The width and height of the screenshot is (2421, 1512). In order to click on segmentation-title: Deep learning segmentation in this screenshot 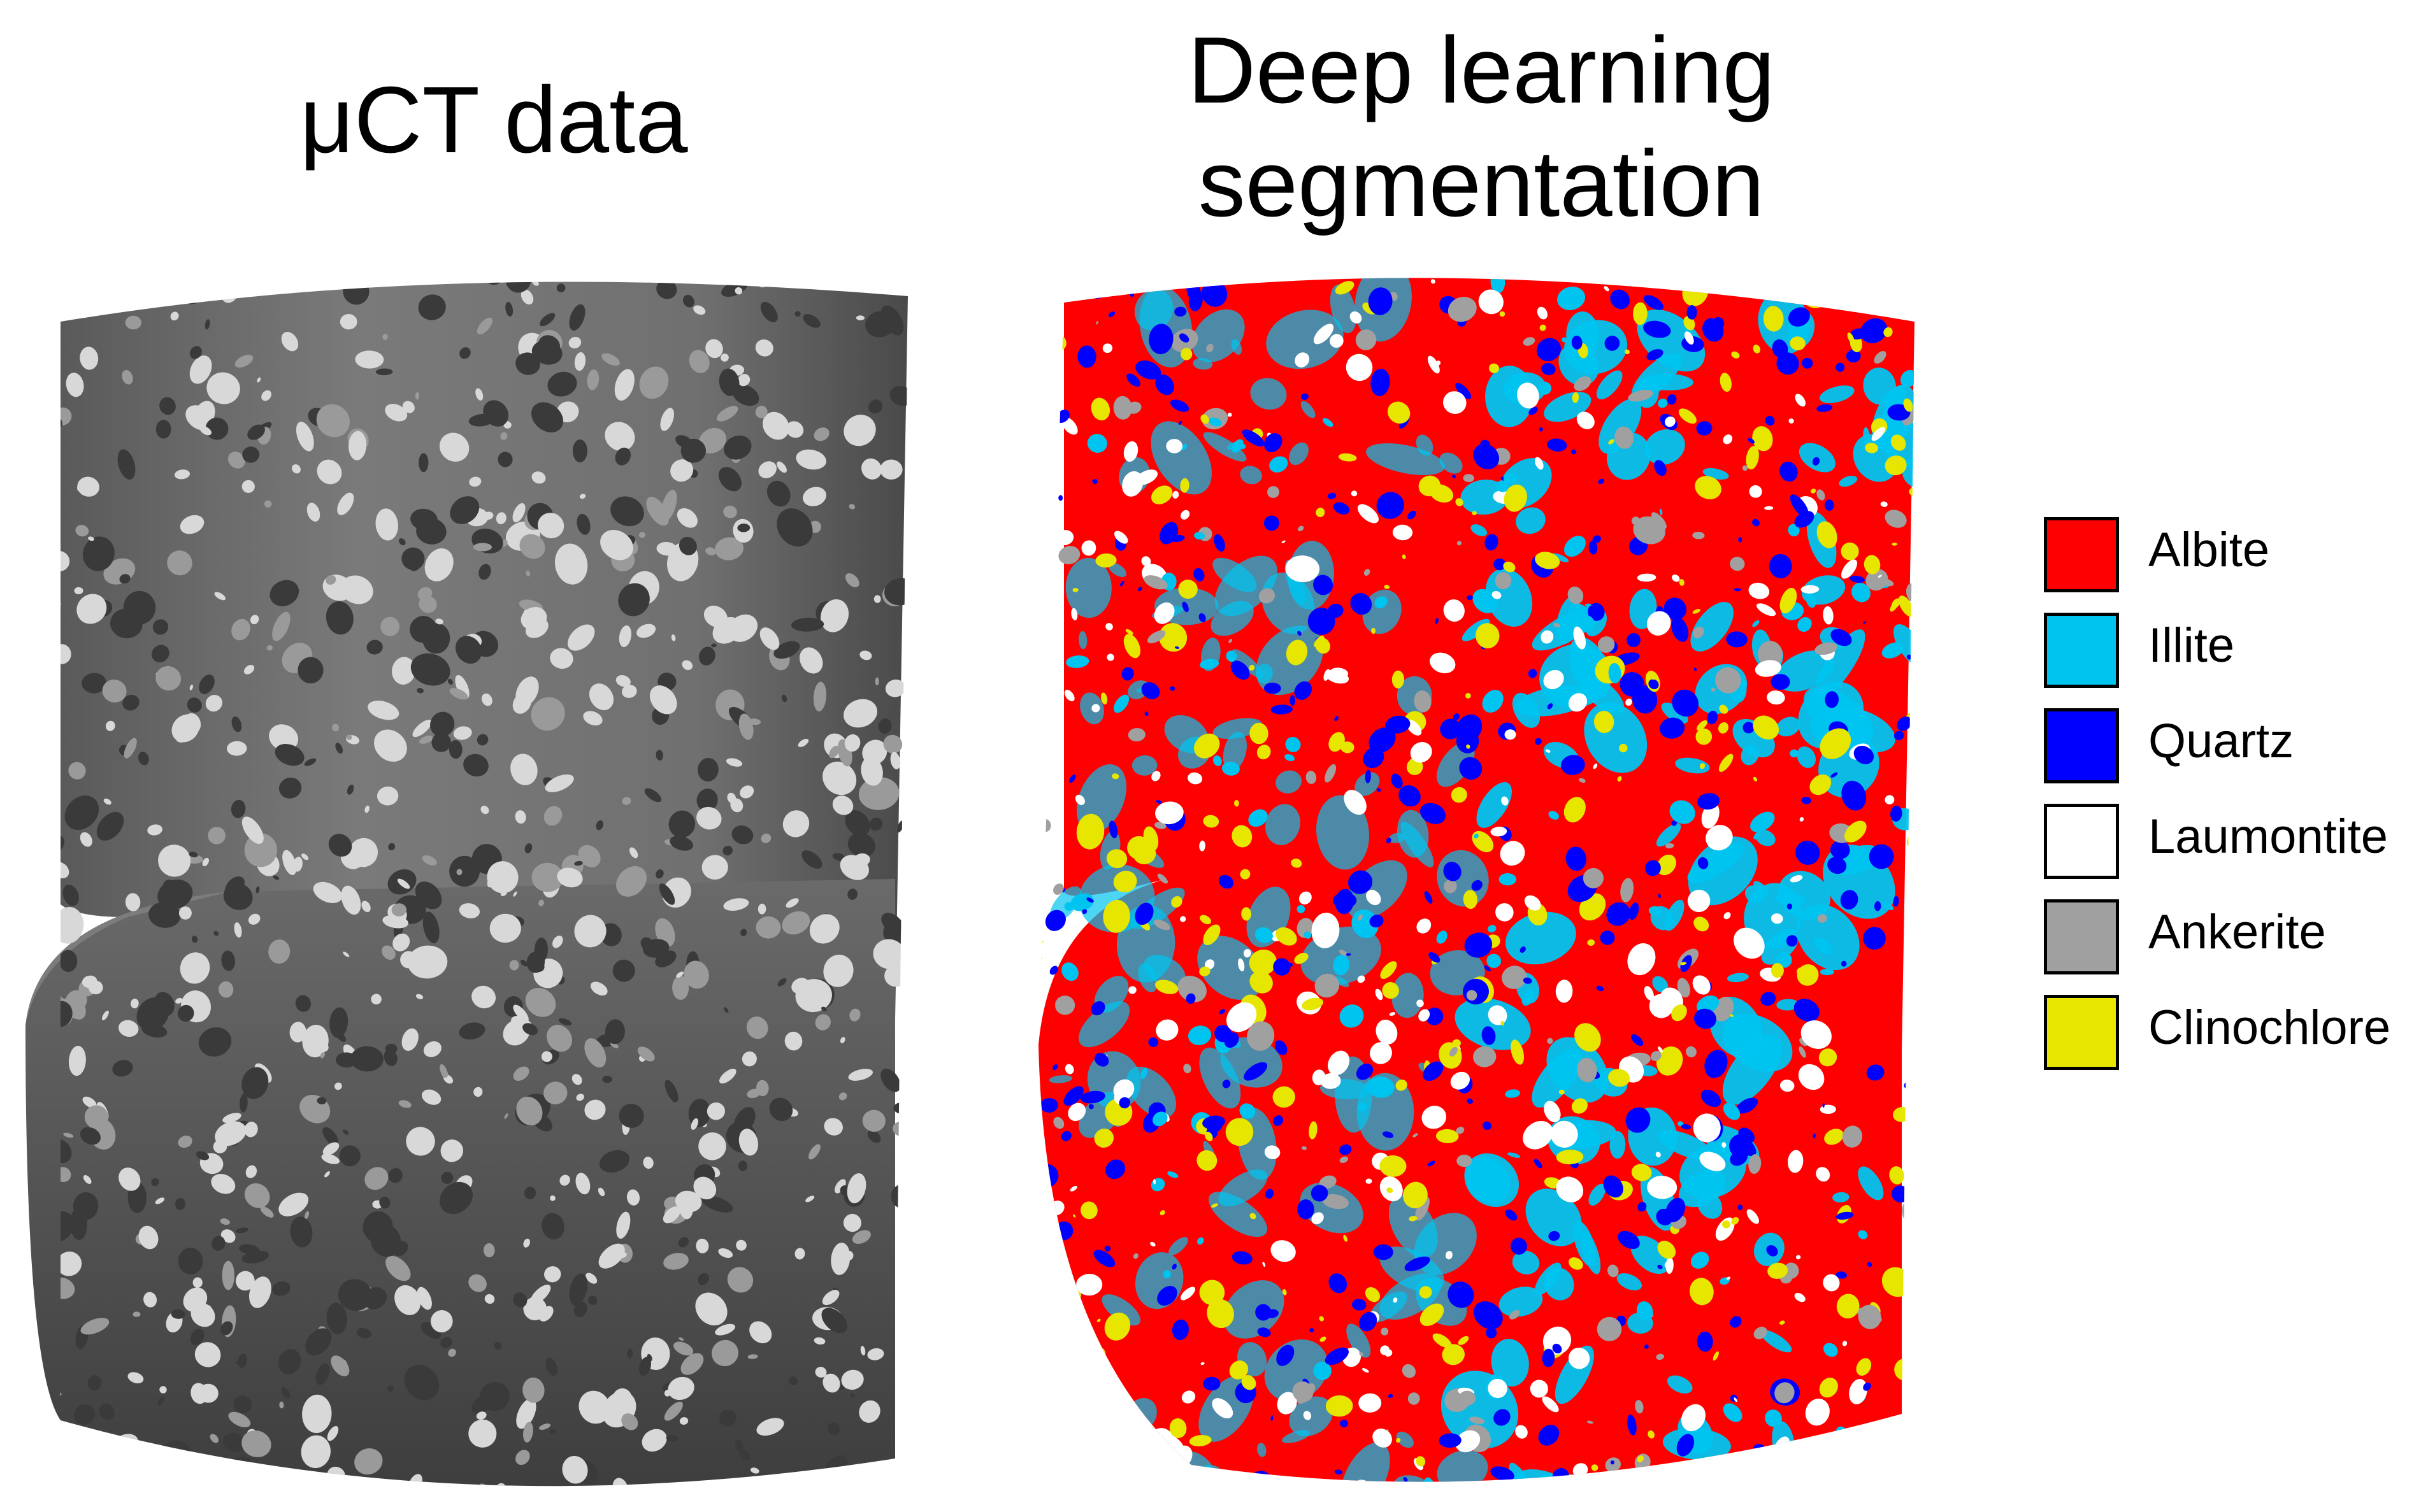, I will do `click(1481, 127)`.